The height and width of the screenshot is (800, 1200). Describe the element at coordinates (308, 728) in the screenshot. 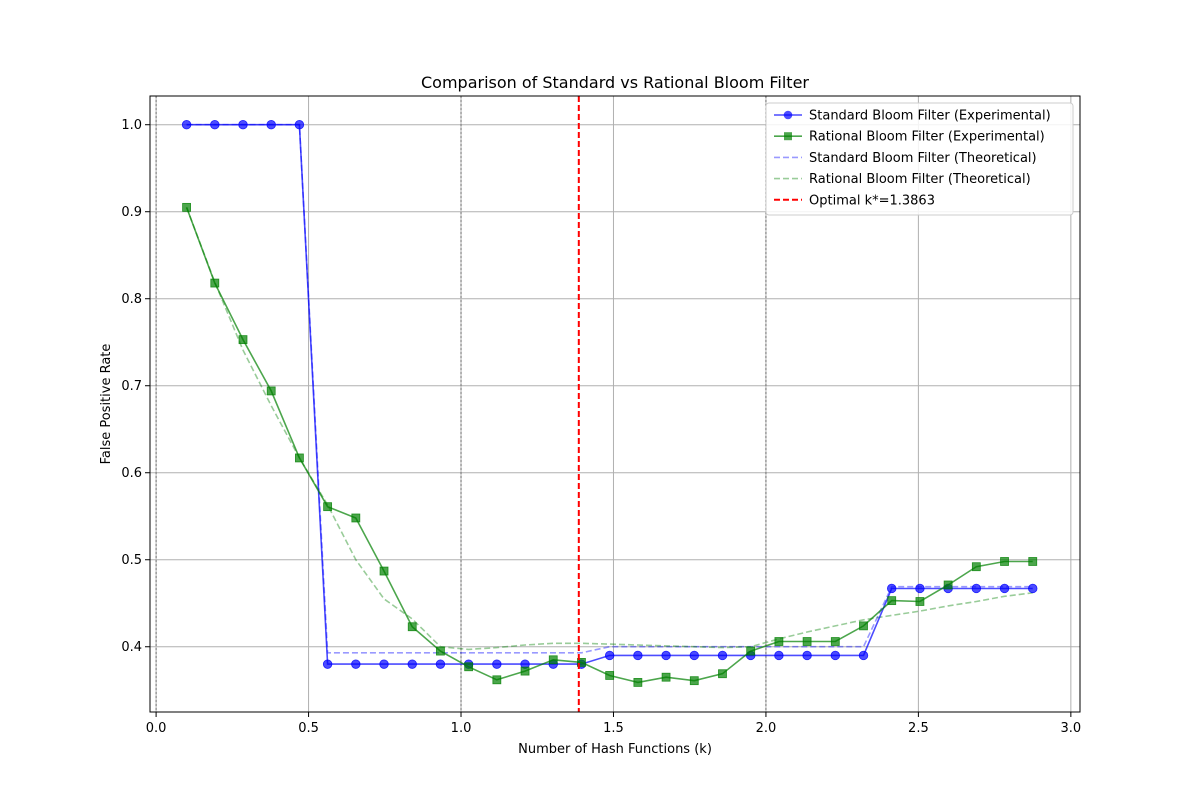

I see `x-tick-label: 0.5` at that location.